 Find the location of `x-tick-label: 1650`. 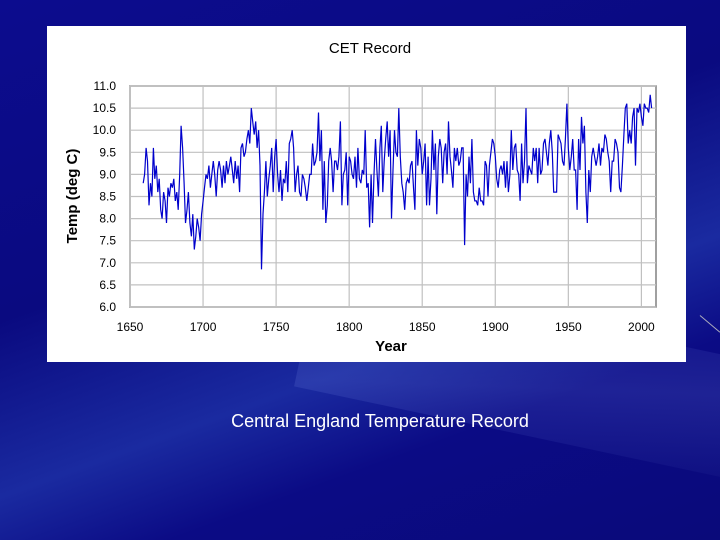

x-tick-label: 1650 is located at coordinates (130, 327).